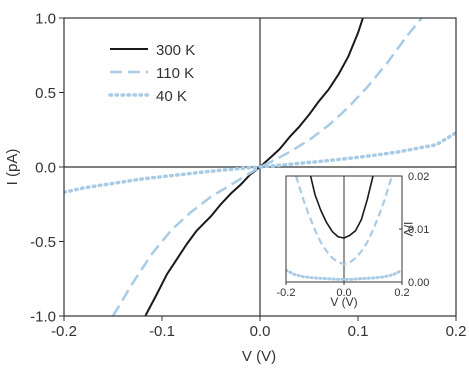 This screenshot has height=371, width=469. I want to click on inset-plot: -0.2 0.0 0.20.00 0.01 0.02 V (V) I/V, so click(353, 240).